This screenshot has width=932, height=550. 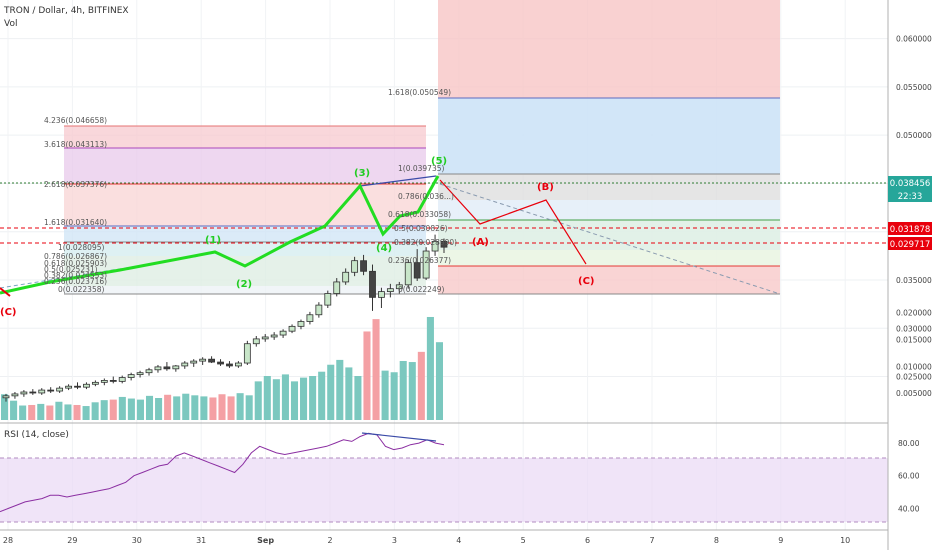 What do you see at coordinates (458, 540) in the screenshot?
I see `time-tick-label: 4` at bounding box center [458, 540].